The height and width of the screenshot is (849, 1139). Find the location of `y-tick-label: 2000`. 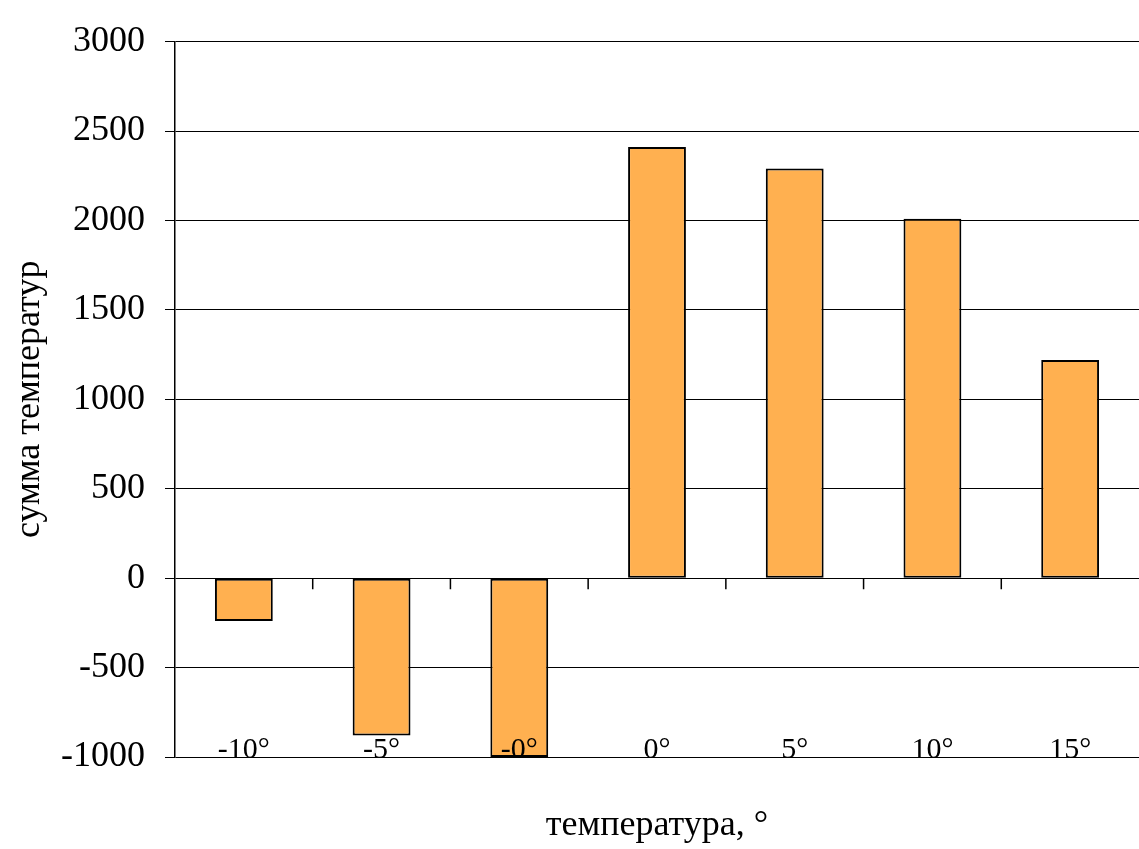

y-tick-label: 2000 is located at coordinates (109, 217).